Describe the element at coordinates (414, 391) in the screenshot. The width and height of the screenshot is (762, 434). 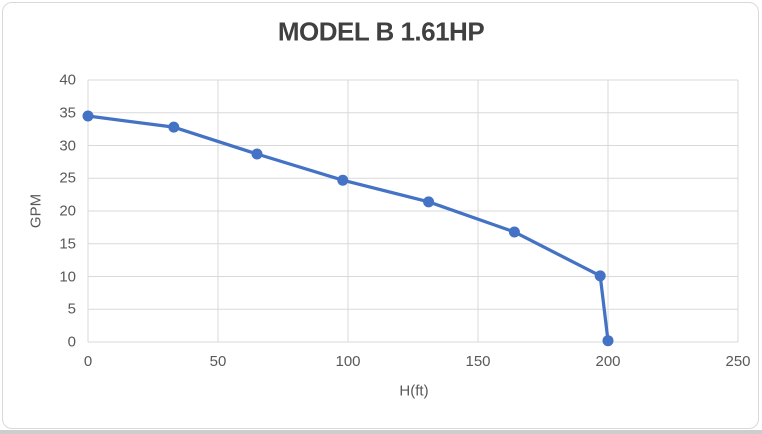
I see `x-axis-title: H(ft)` at that location.